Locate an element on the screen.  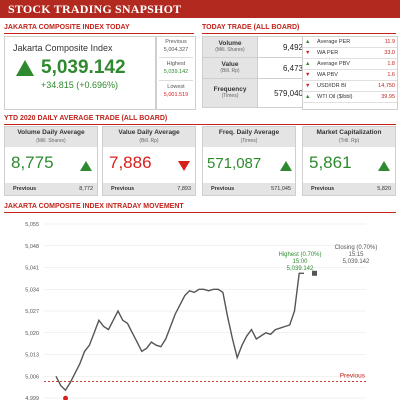
closing-annotation-line: Closing (0.70%) is located at coordinates (356, 248).